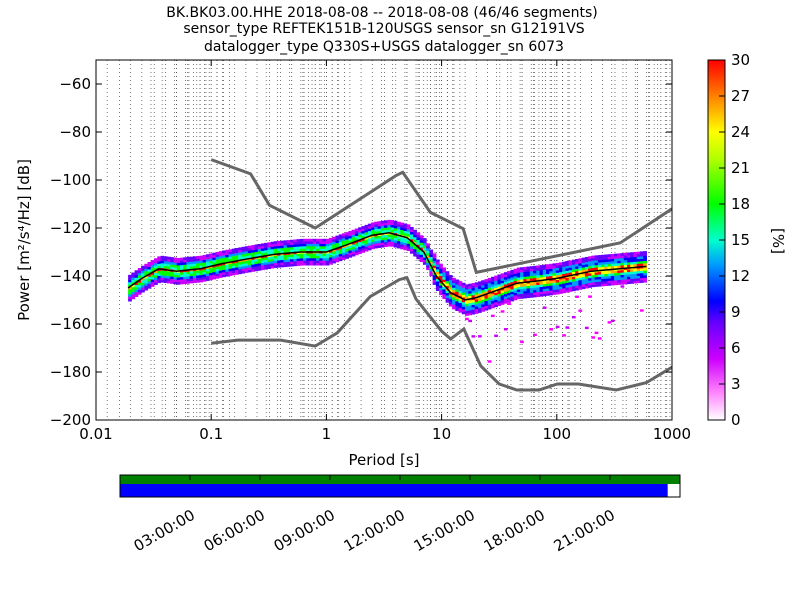 This screenshot has height=604, width=800. What do you see at coordinates (736, 348) in the screenshot?
I see `colorbar-tick-label: 6` at bounding box center [736, 348].